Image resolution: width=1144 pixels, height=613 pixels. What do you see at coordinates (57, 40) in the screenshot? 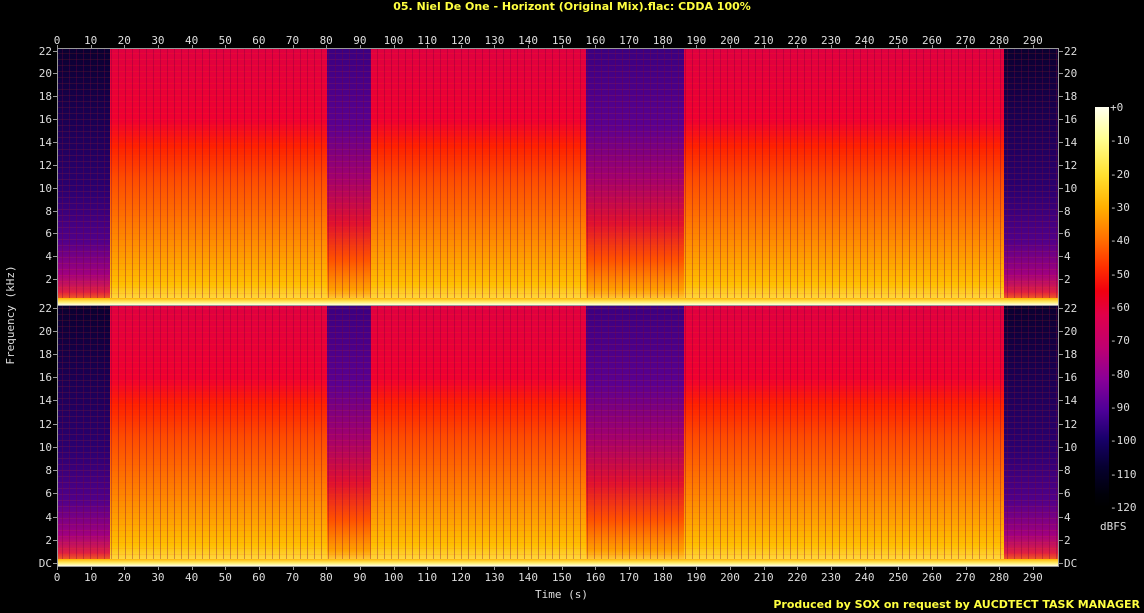
I see `x-tick-label: 0` at bounding box center [57, 40].